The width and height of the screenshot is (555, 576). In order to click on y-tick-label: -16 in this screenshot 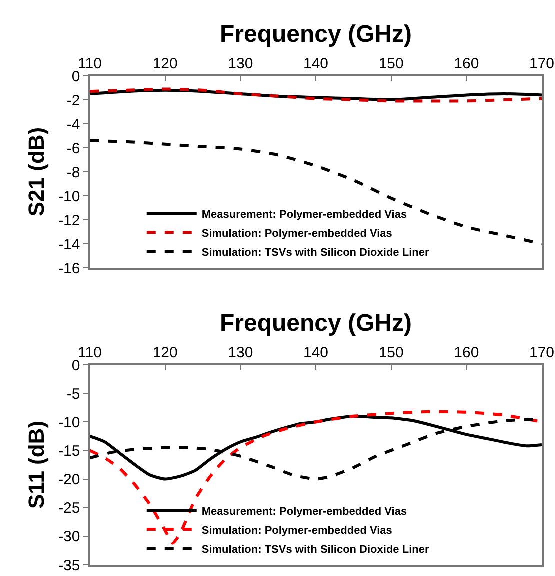, I will do `click(69, 269)`.